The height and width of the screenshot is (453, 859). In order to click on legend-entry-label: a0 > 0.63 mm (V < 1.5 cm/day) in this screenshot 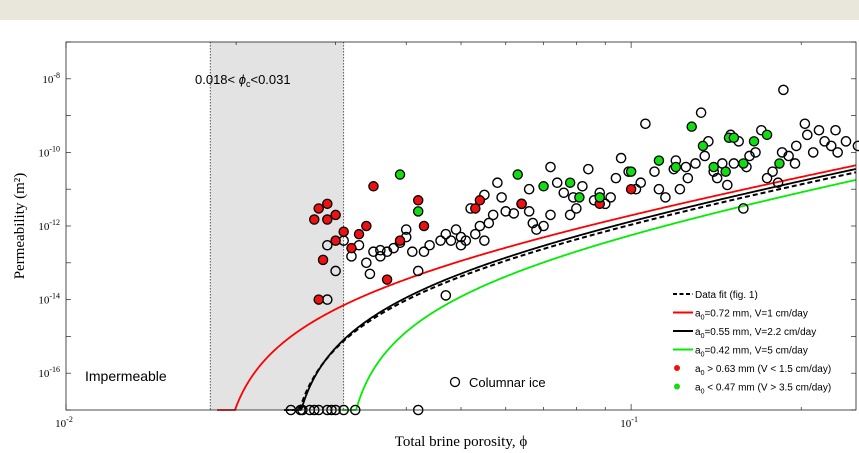, I will do `click(763, 370)`.